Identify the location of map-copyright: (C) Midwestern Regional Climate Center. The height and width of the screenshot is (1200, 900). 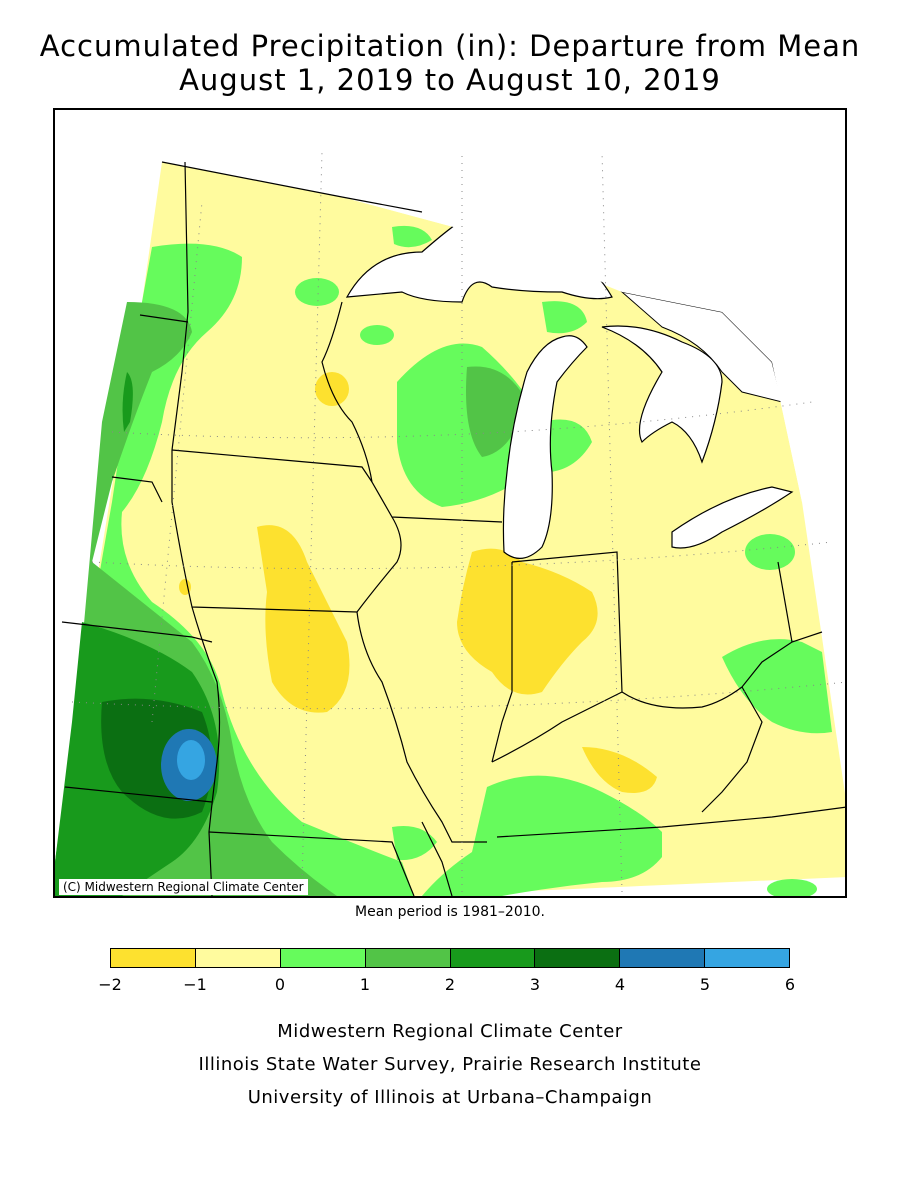
(183, 887).